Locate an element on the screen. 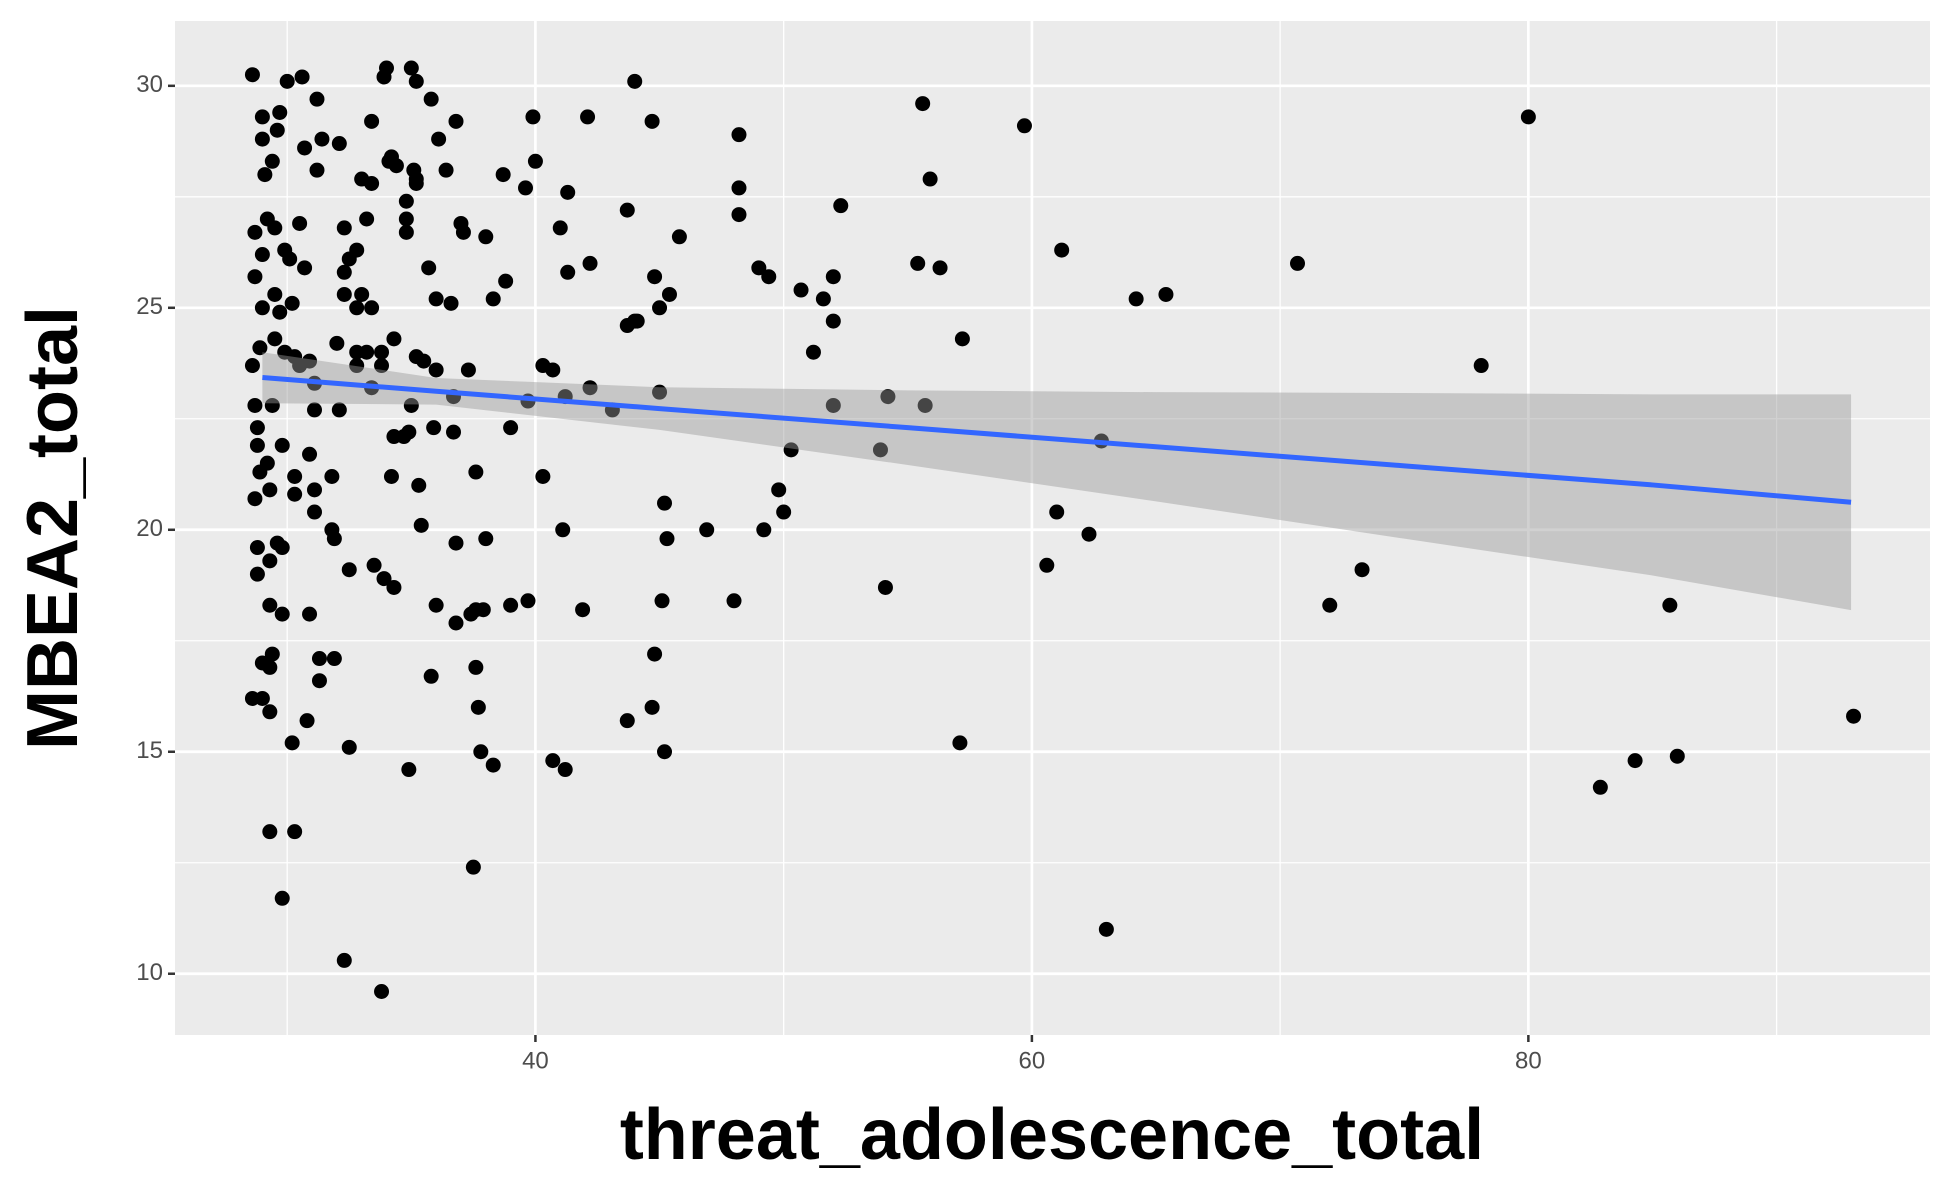 This screenshot has width=1950, height=1200. x-tick-label: 80 is located at coordinates (1528, 1060).